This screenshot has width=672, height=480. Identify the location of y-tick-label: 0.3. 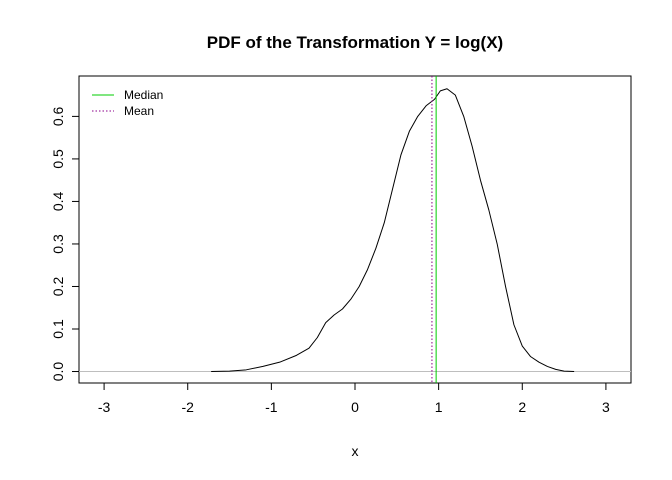
(58, 244).